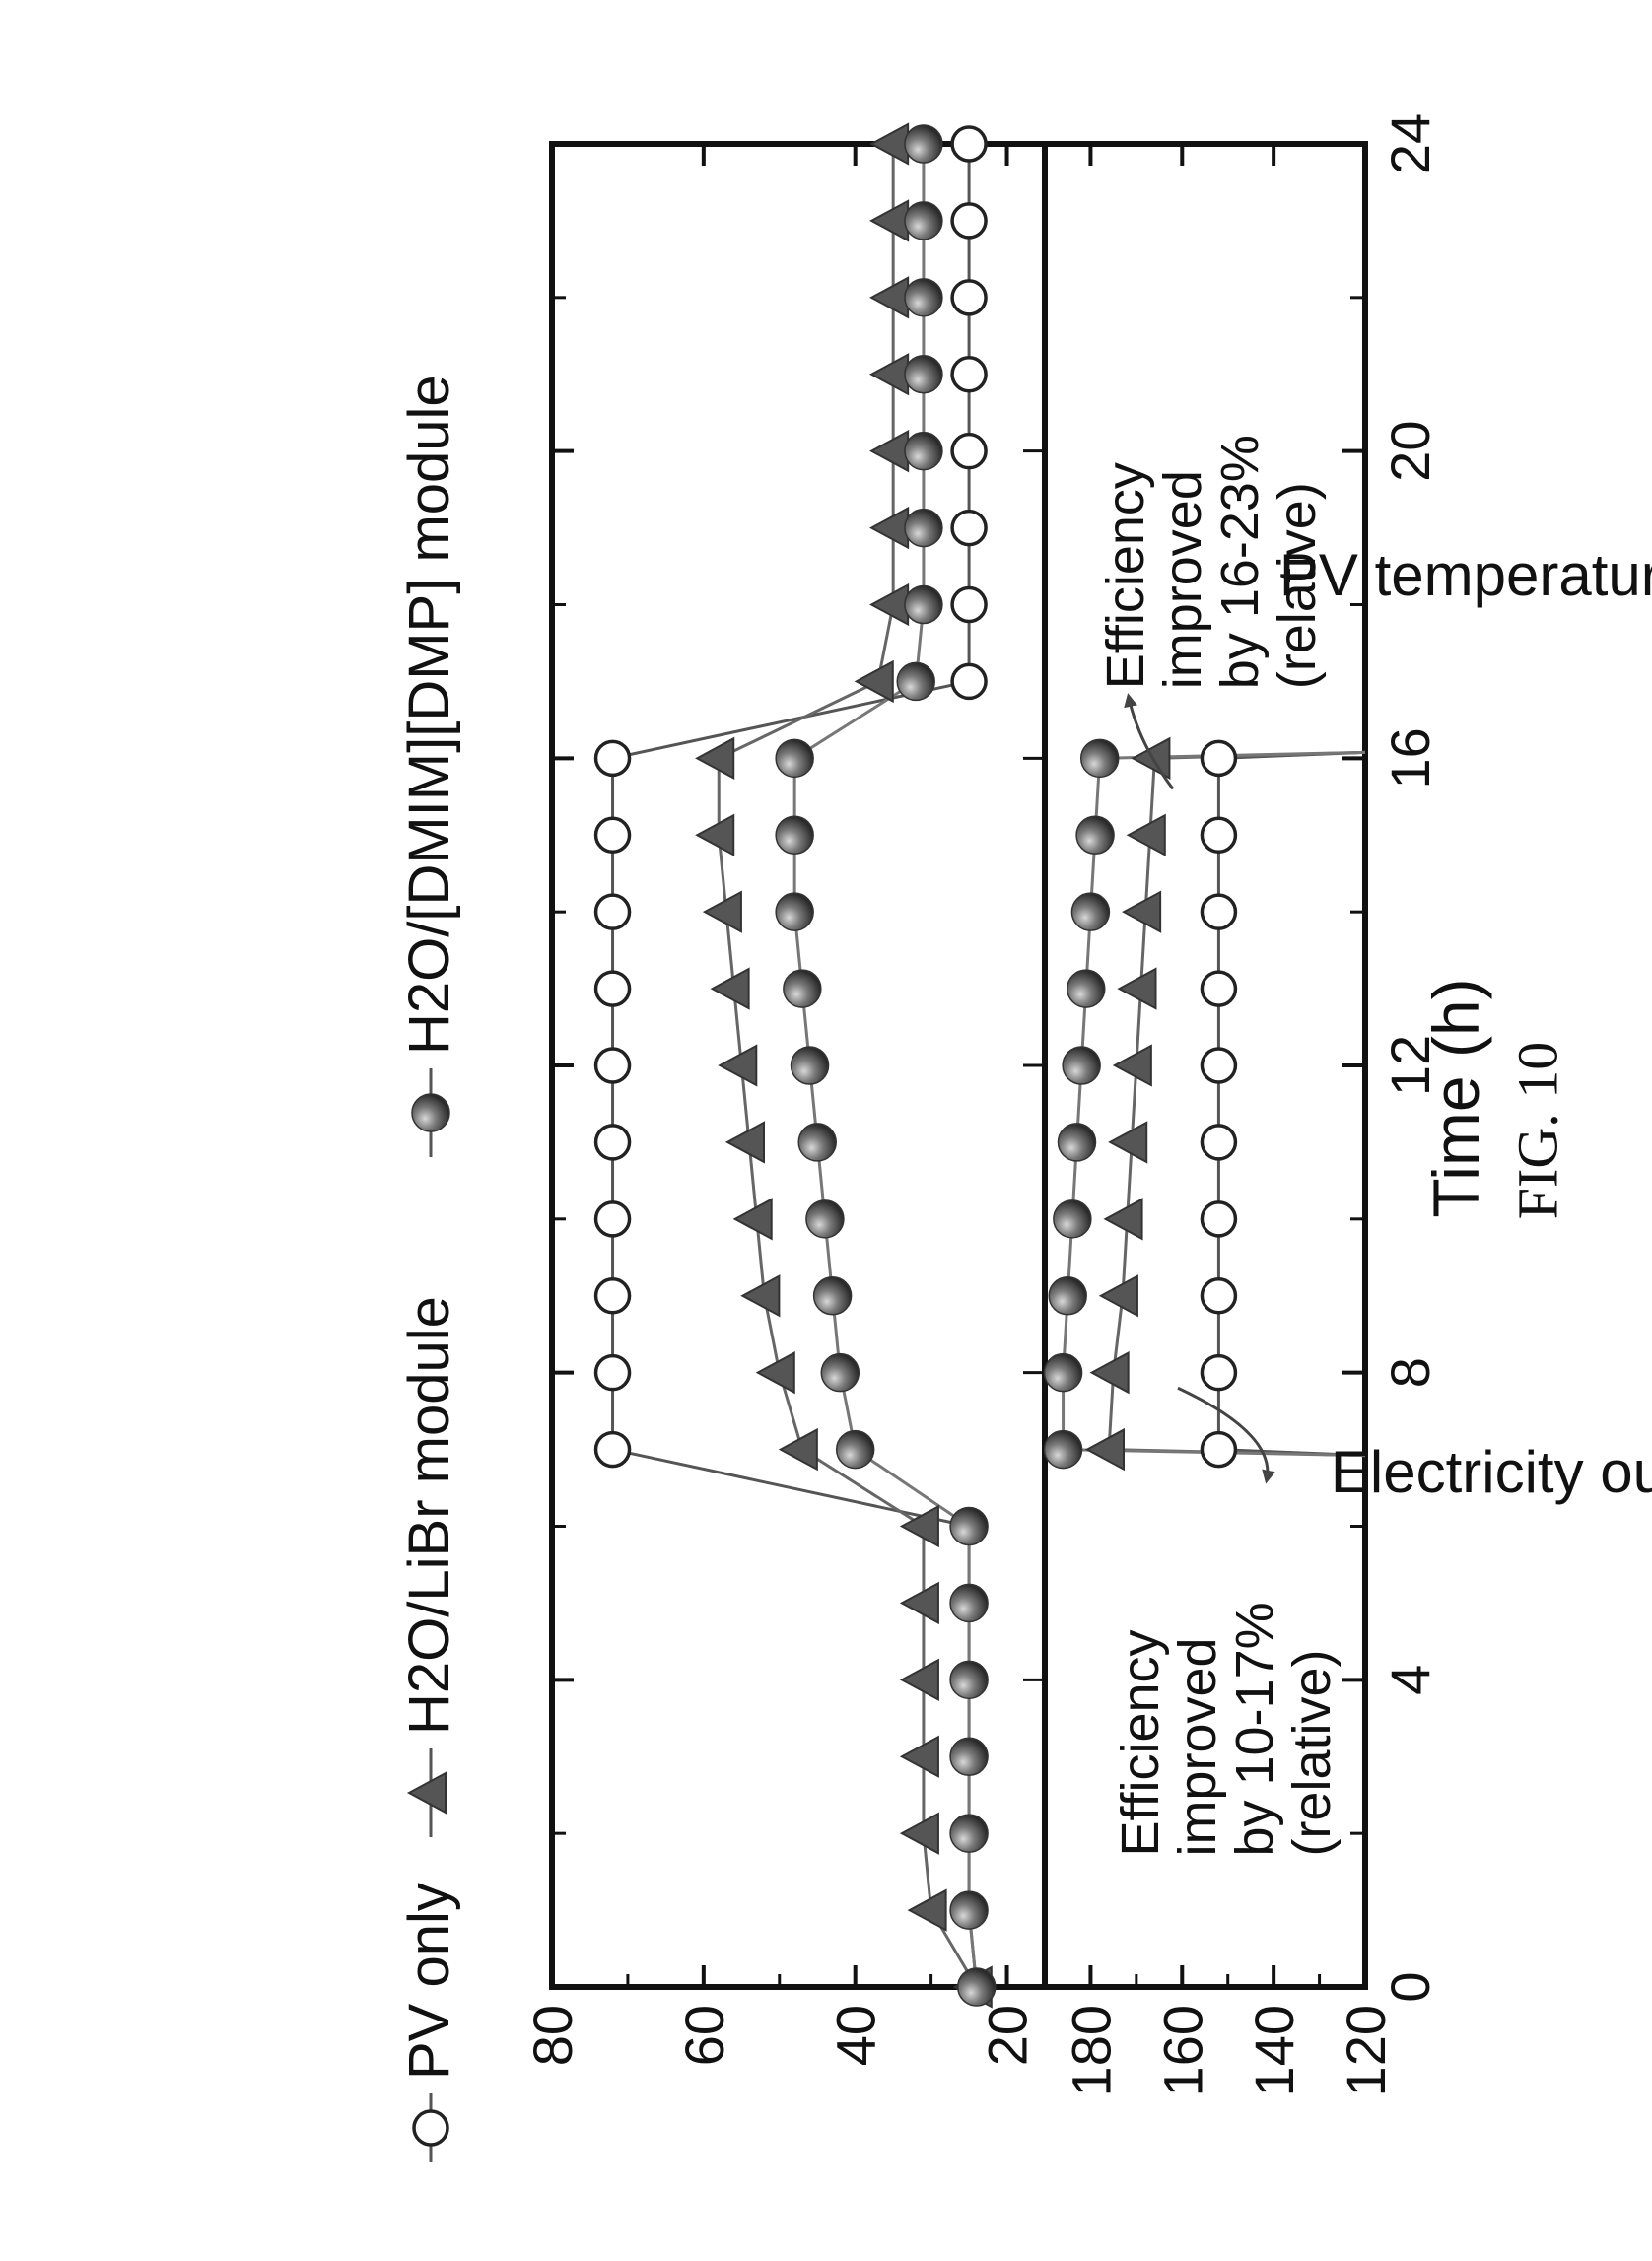 This screenshot has width=1652, height=2261. What do you see at coordinates (1410, 1373) in the screenshot?
I see `x-tick-label: 8` at bounding box center [1410, 1373].